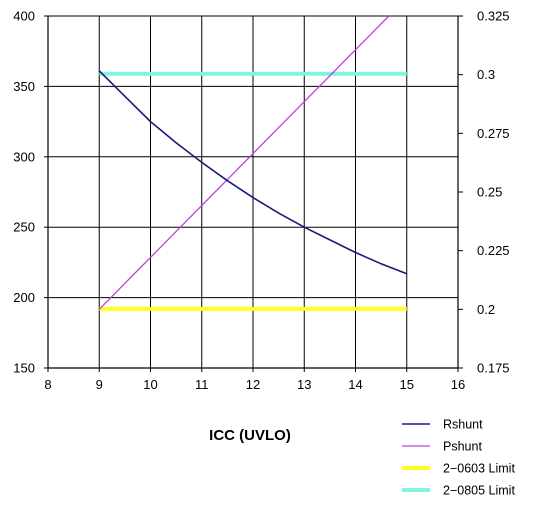  Describe the element at coordinates (479, 469) in the screenshot. I see `legend-label: 2−0603 Limit` at that location.